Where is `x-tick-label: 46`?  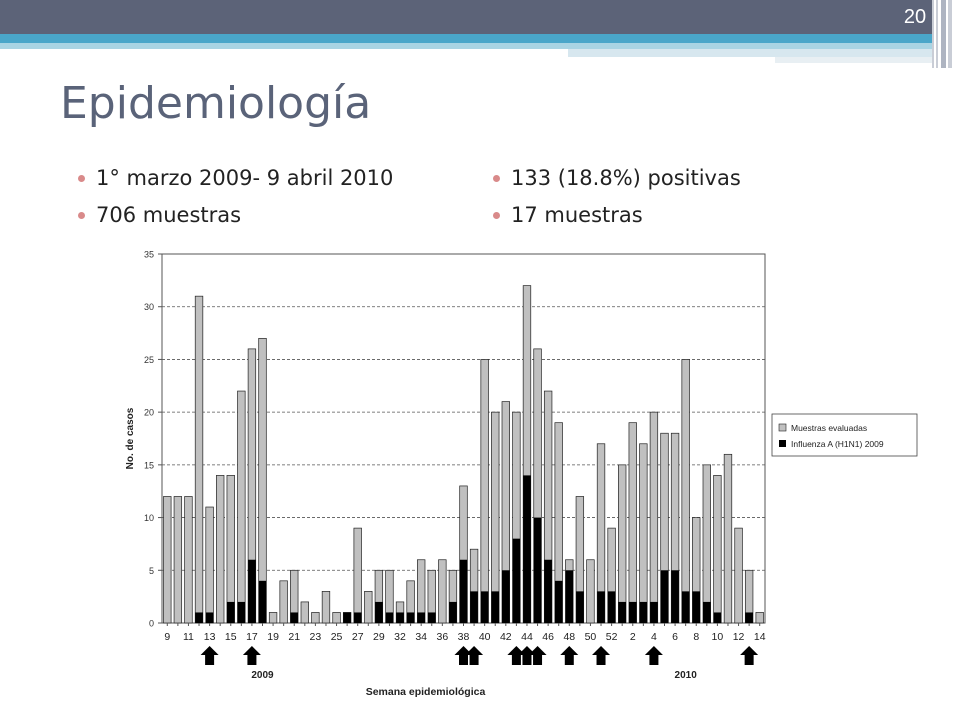 x-tick-label: 46 is located at coordinates (548, 637).